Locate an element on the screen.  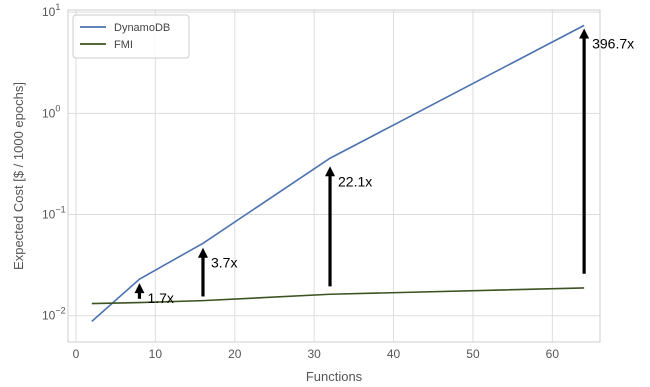
x-tick-label: 20 is located at coordinates (235, 354).